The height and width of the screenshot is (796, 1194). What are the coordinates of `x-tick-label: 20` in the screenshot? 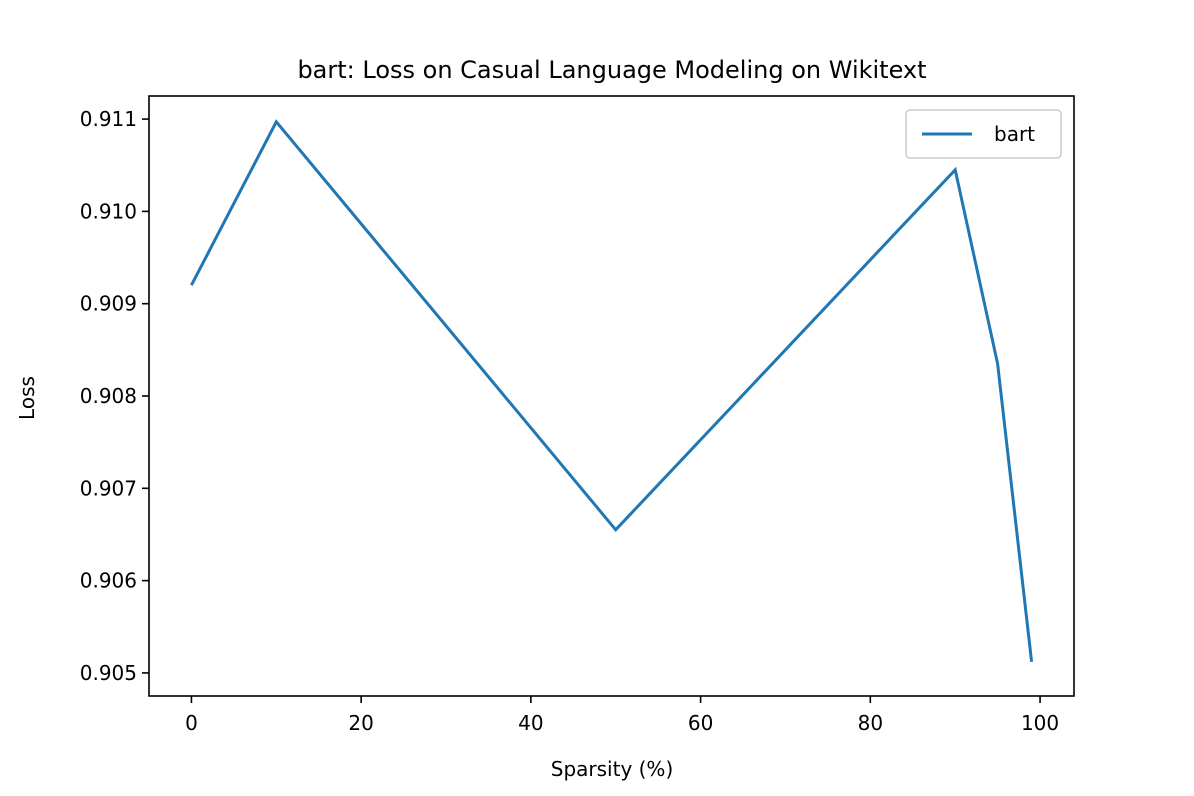 It's located at (360, 723).